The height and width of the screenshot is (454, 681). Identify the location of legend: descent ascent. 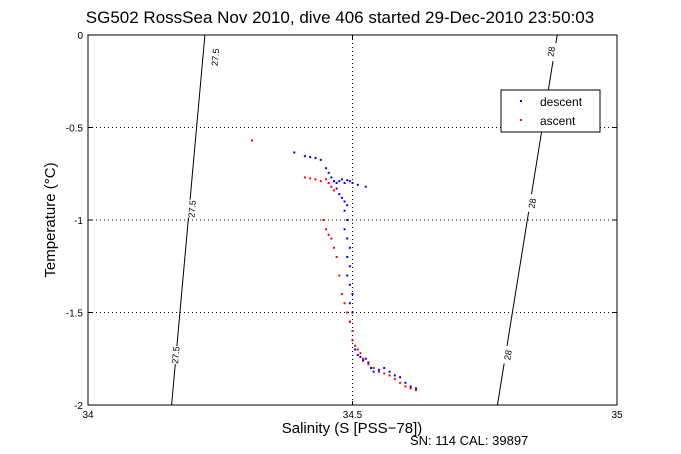
(550, 111).